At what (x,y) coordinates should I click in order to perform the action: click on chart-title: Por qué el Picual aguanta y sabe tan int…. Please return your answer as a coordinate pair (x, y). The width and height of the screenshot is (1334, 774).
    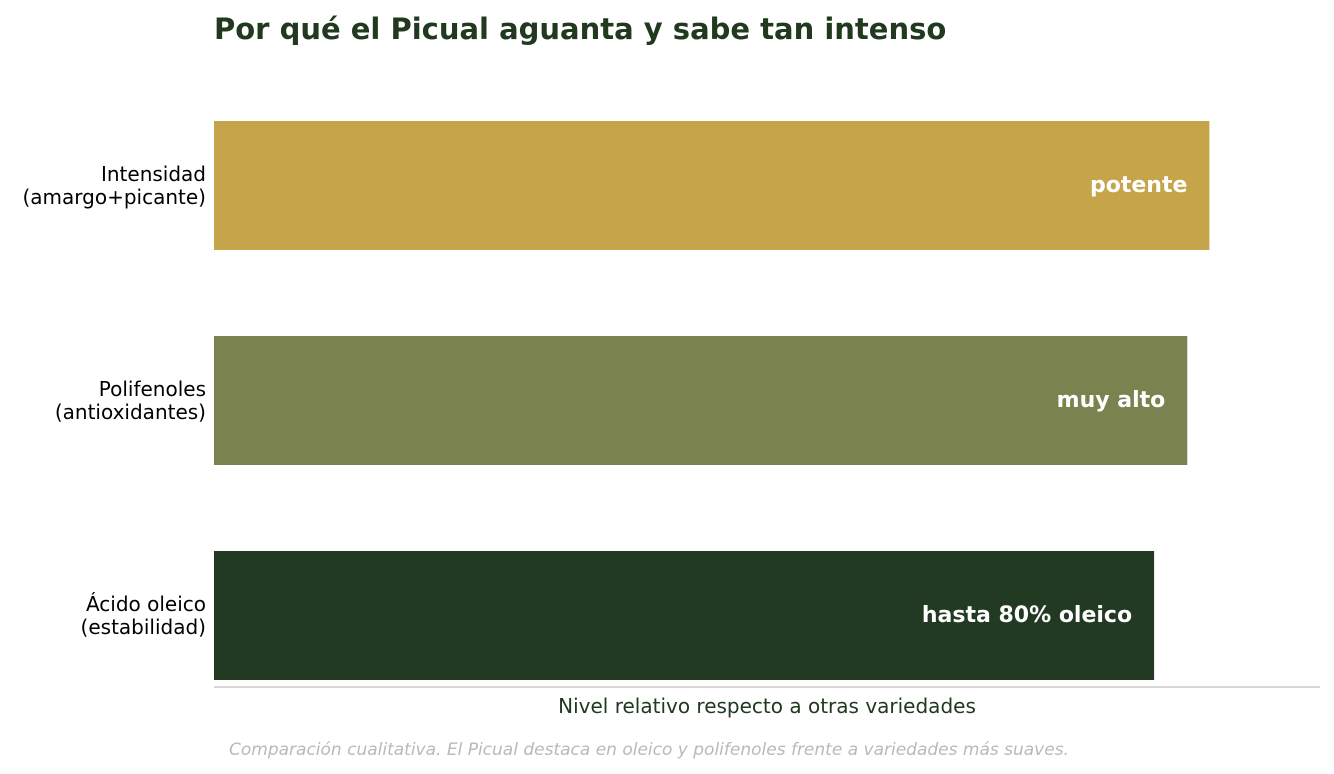
    Looking at the image, I should click on (580, 29).